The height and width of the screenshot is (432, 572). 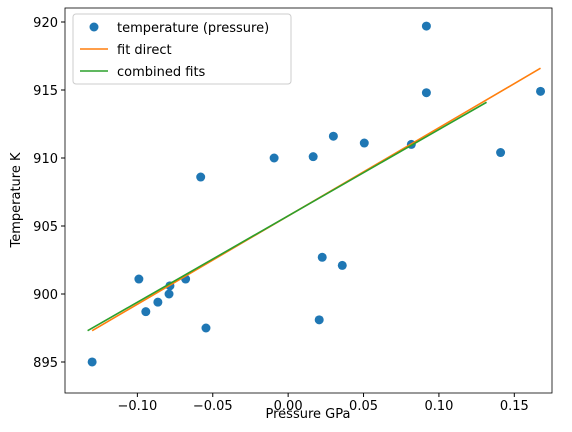 I want to click on legend-box, so click(x=182, y=49).